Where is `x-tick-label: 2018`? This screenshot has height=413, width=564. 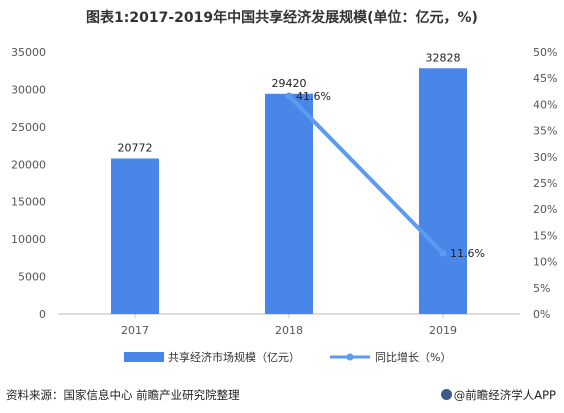
x-tick-label: 2018 is located at coordinates (289, 330).